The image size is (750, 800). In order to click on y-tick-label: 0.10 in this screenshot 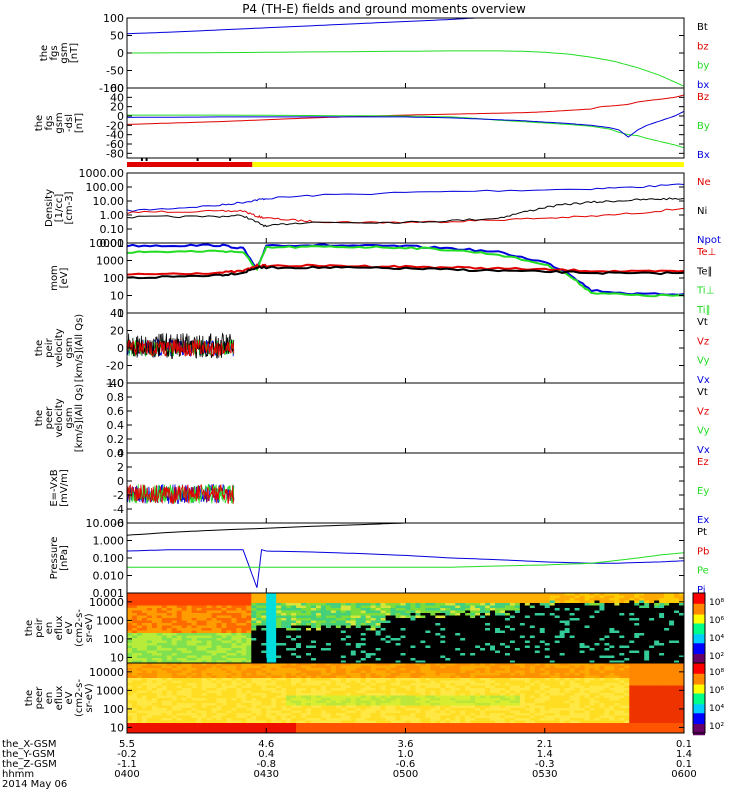, I will do `click(112, 229)`.